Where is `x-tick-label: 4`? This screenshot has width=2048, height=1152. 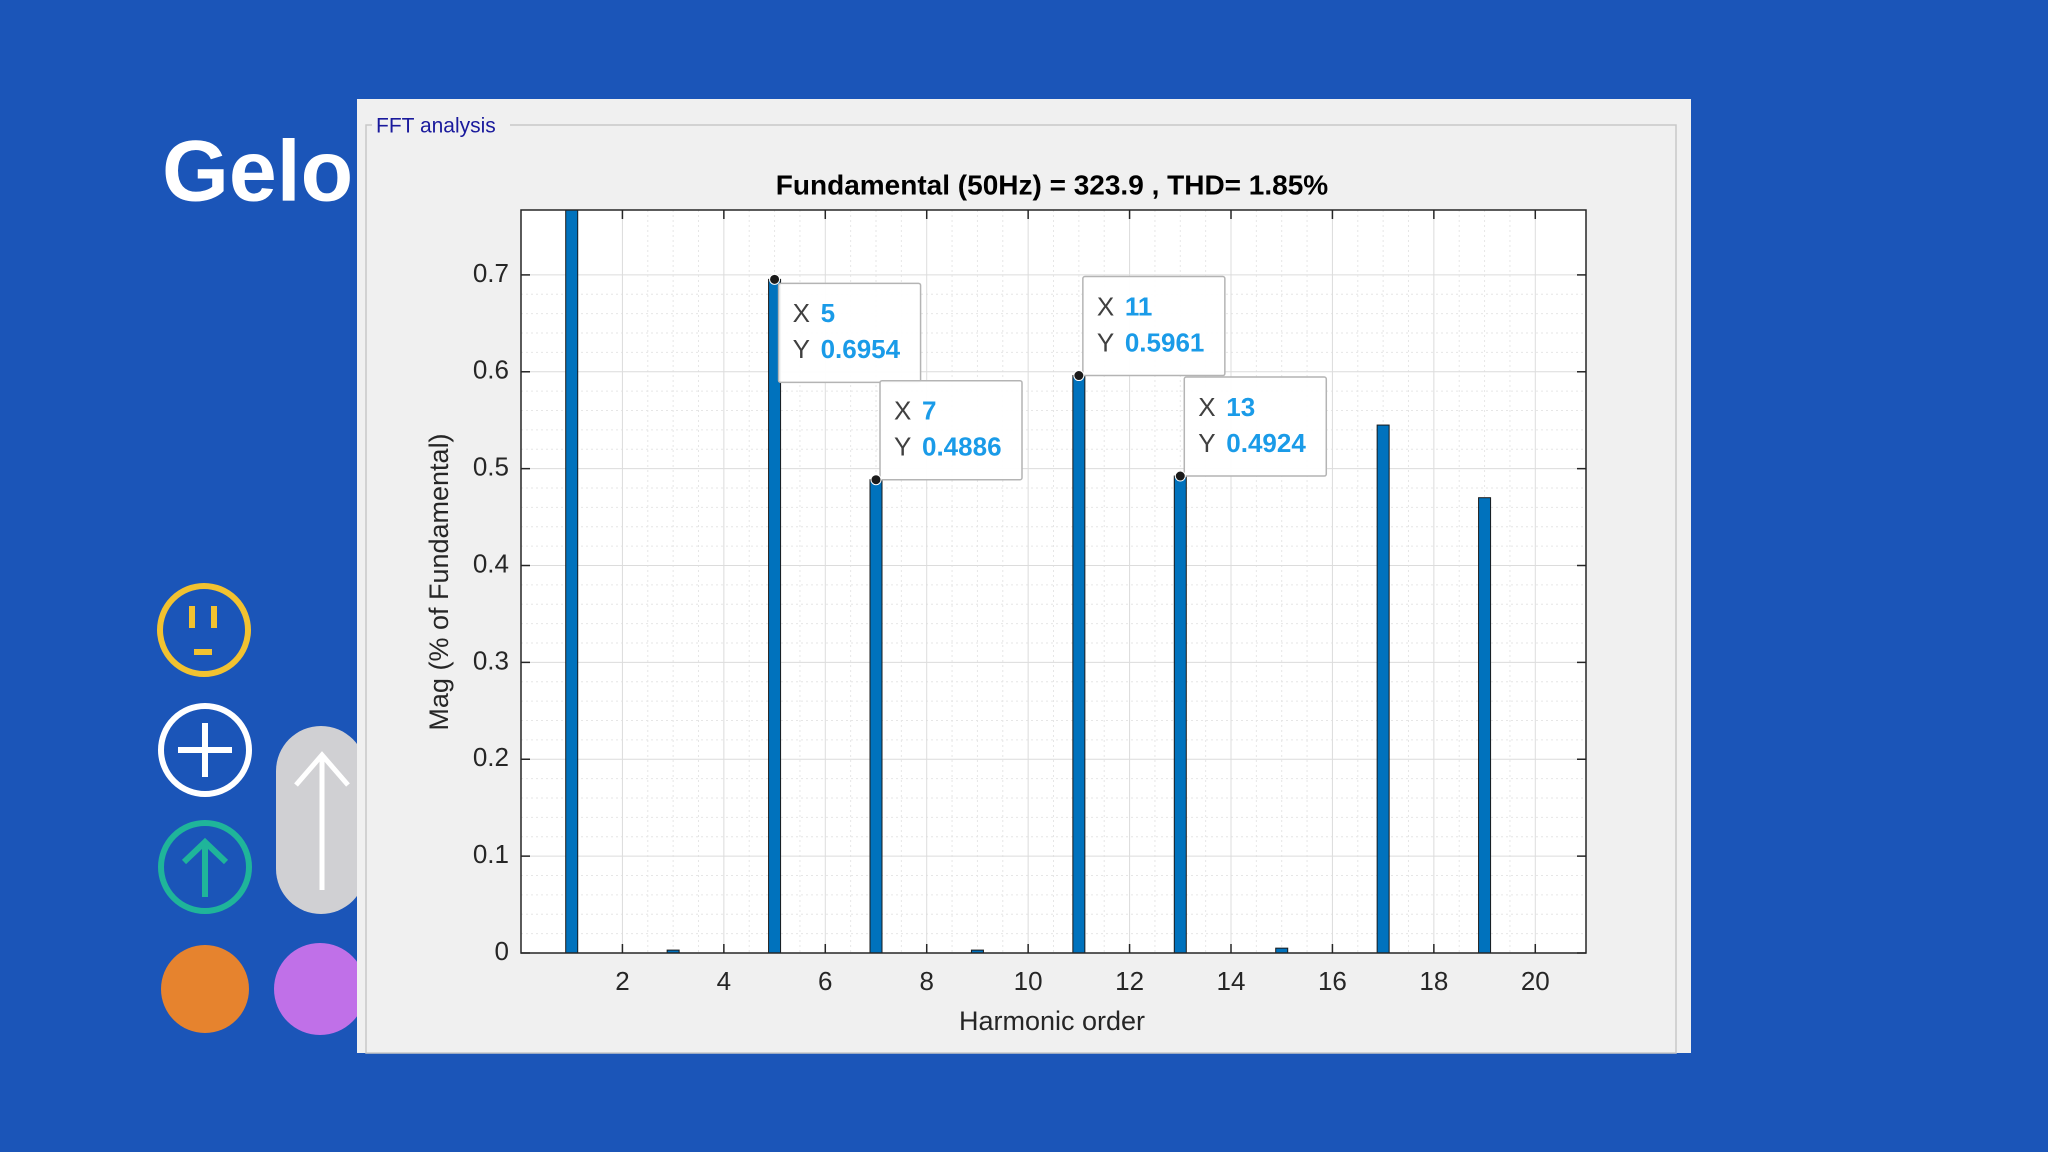 x-tick-label: 4 is located at coordinates (724, 981).